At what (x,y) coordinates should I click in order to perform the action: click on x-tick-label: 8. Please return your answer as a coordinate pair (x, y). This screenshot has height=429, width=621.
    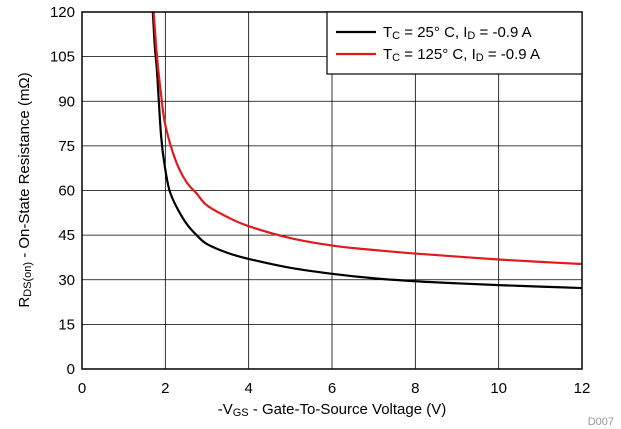
    Looking at the image, I should click on (415, 388).